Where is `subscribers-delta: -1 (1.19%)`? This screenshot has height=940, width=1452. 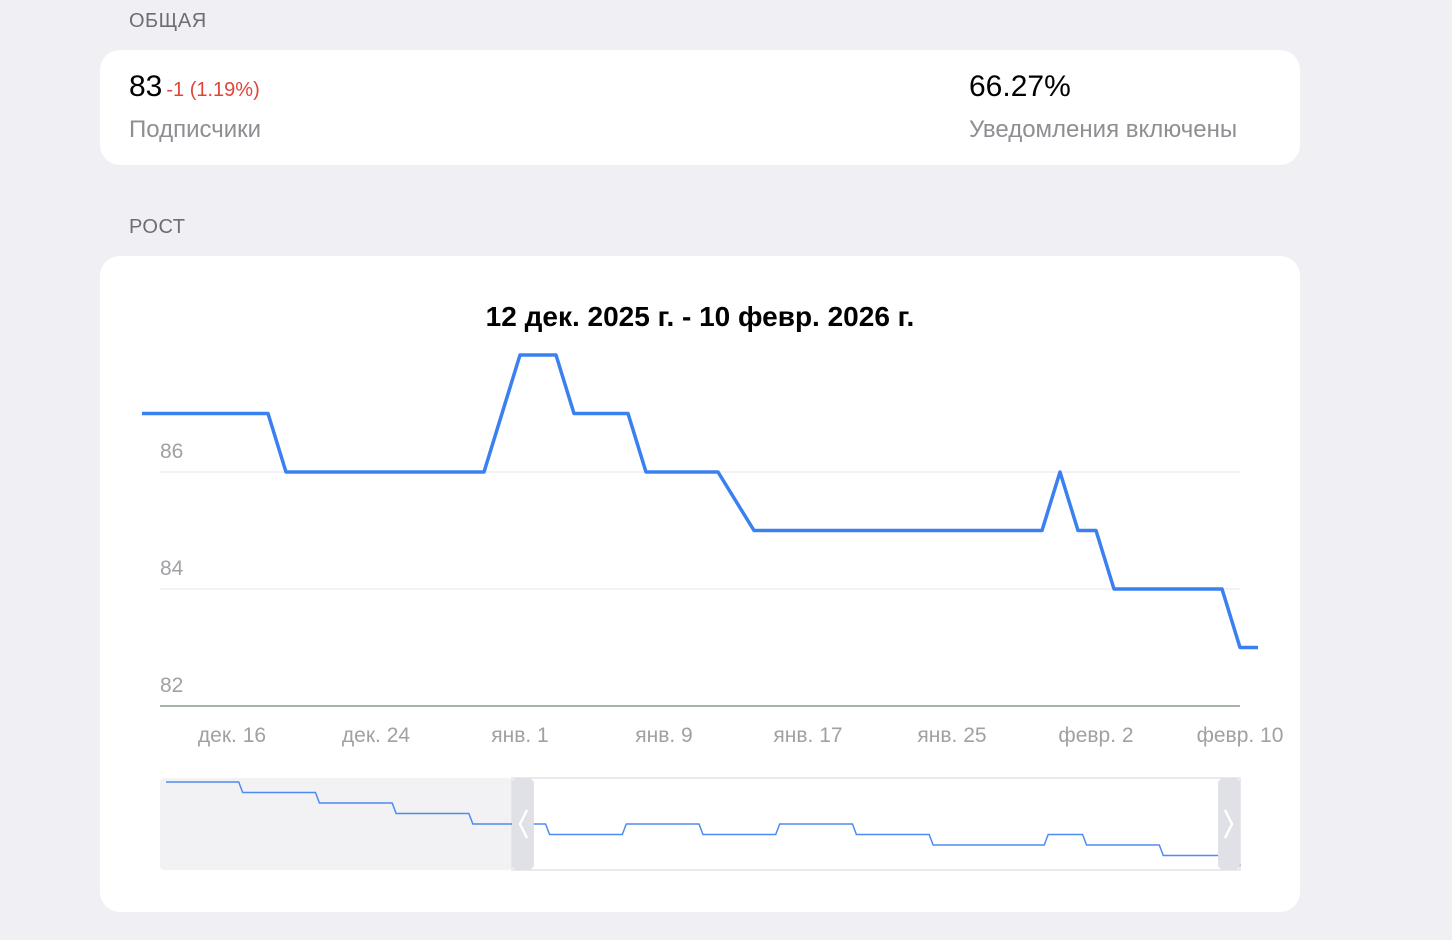
subscribers-delta: -1 (1.19%) is located at coordinates (213, 90).